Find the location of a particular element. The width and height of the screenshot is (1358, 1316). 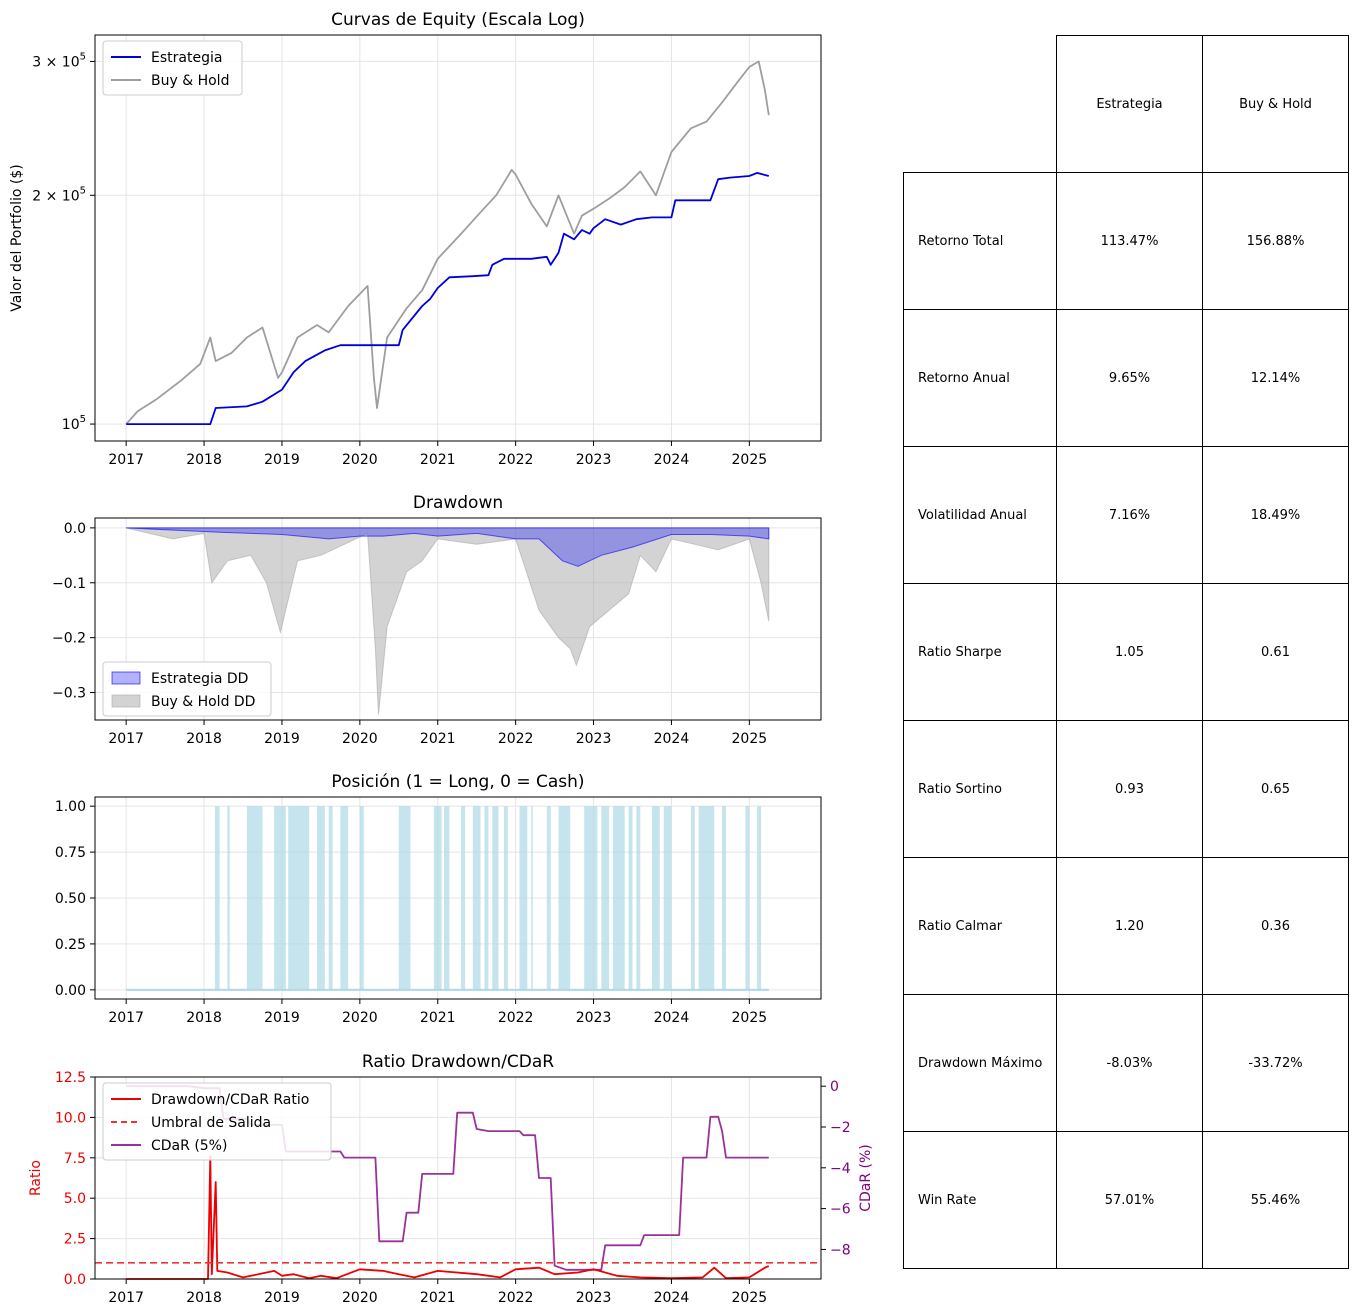

row-value-strategy: 113.47% is located at coordinates (1129, 241).